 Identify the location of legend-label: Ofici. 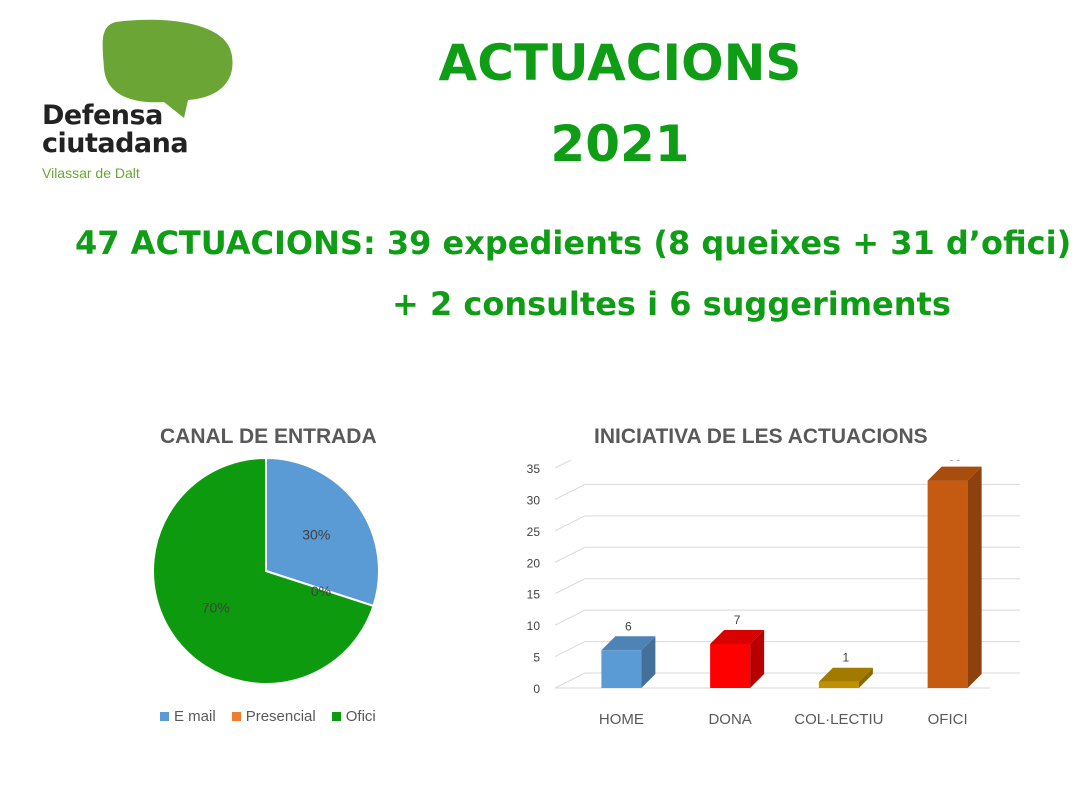
(360, 716).